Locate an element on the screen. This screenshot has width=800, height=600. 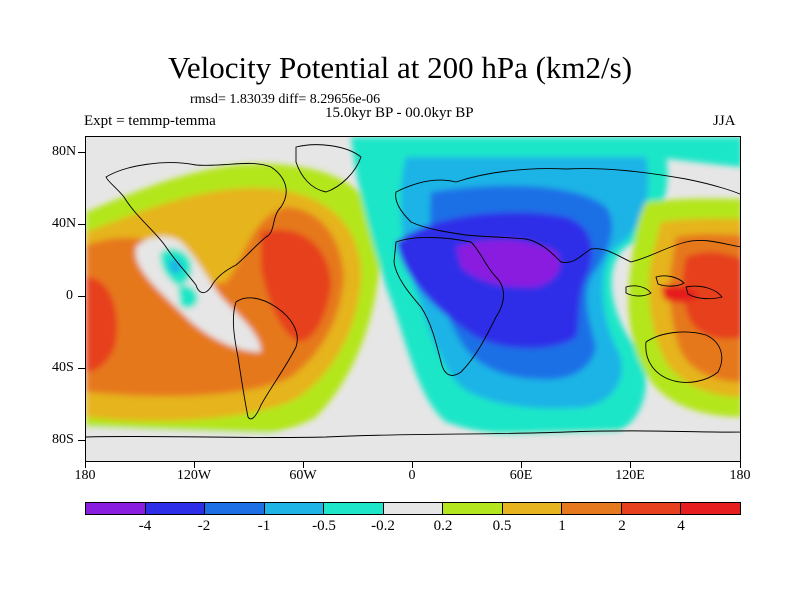
colorbar-label: -2 is located at coordinates (204, 526).